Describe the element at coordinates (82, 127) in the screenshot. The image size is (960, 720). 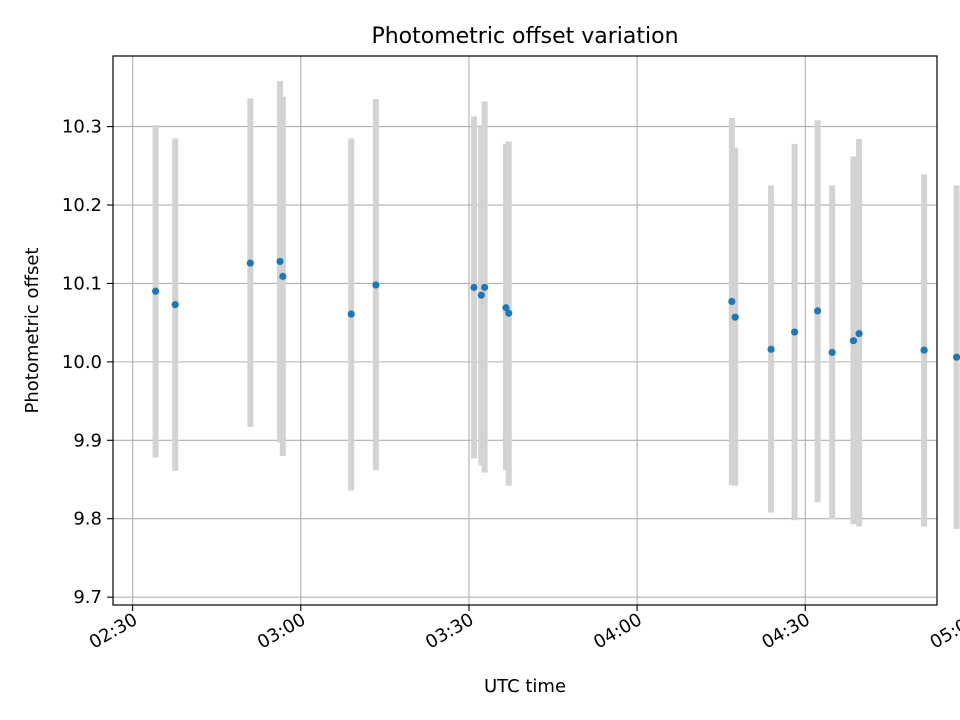
I see `y-tick-label: 10.3` at that location.